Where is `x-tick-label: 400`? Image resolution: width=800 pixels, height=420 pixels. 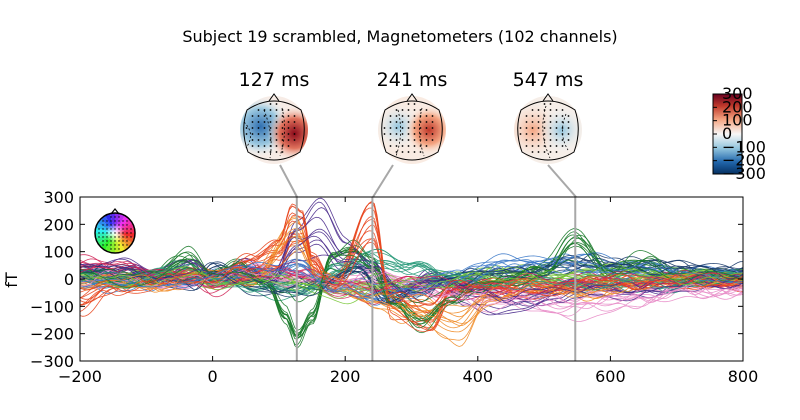 x-tick-label: 400 is located at coordinates (478, 376).